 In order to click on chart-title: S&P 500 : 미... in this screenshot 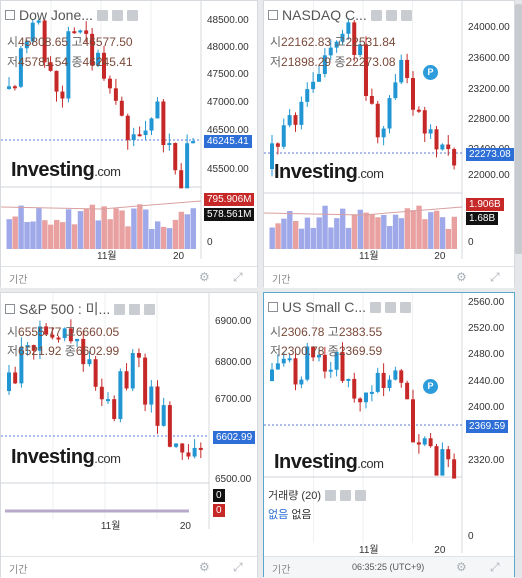, I will do `click(65, 309)`.